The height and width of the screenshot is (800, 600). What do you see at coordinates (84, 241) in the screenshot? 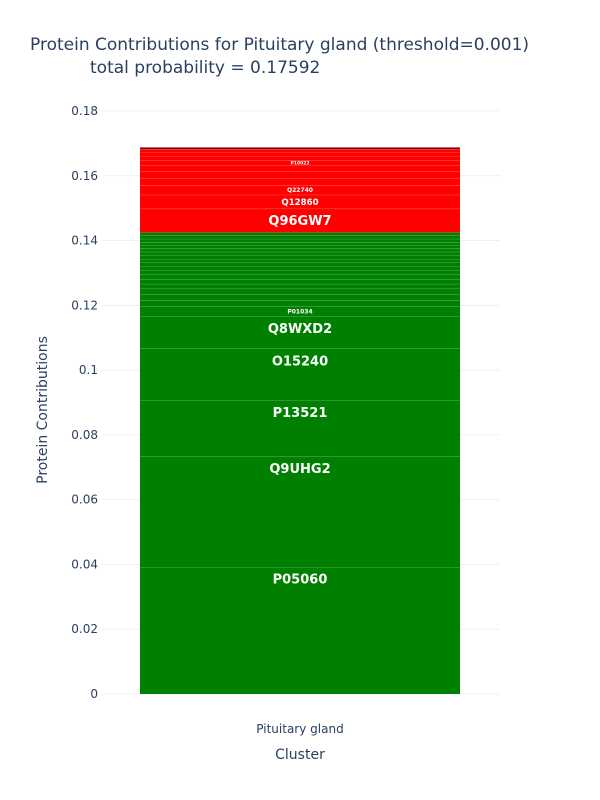
I see `y-tick-label: 0.14` at bounding box center [84, 241].